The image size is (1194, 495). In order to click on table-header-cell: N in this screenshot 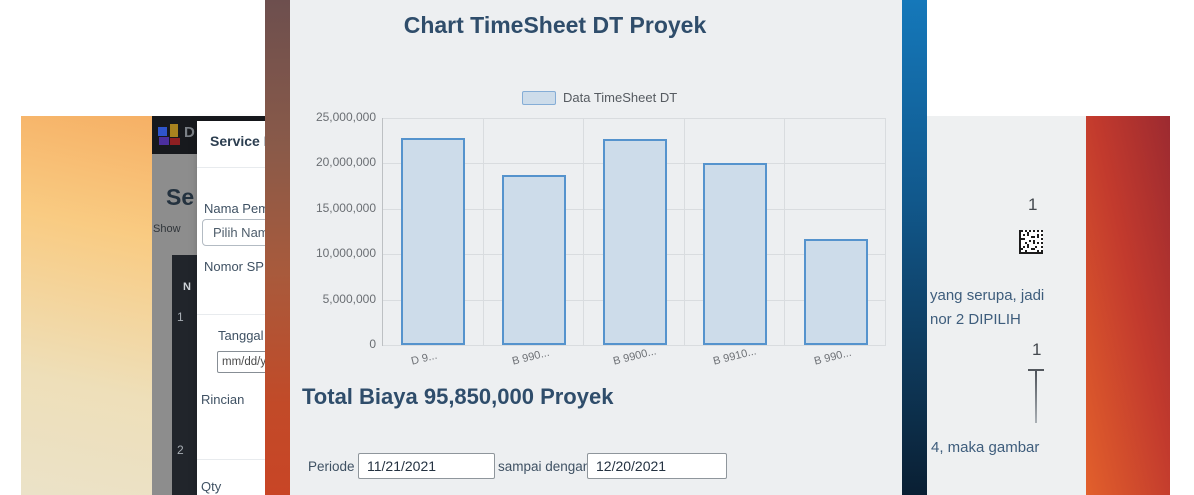, I will do `click(187, 287)`.